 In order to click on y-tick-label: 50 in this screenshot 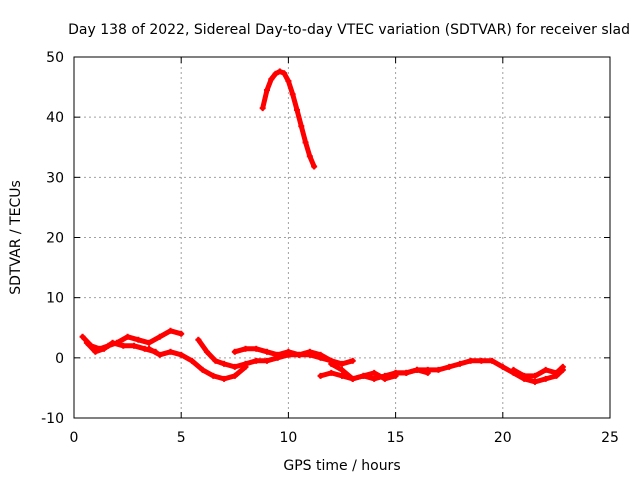, I will do `click(55, 58)`.